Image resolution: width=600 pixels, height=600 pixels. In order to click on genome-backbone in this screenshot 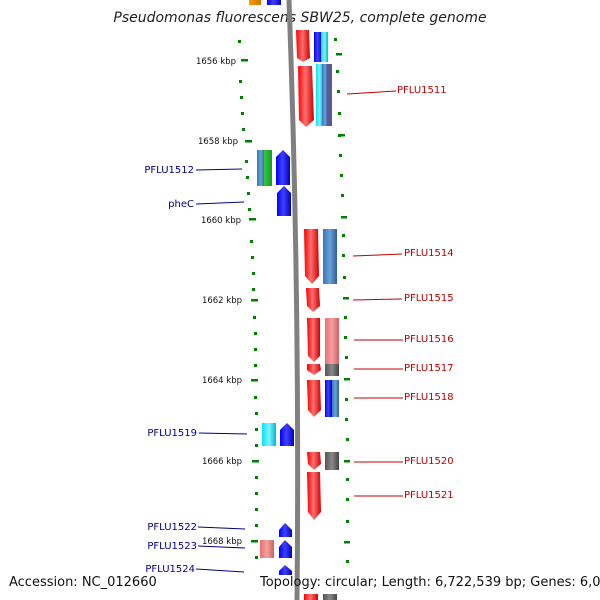, I will do `click(293, 300)`.